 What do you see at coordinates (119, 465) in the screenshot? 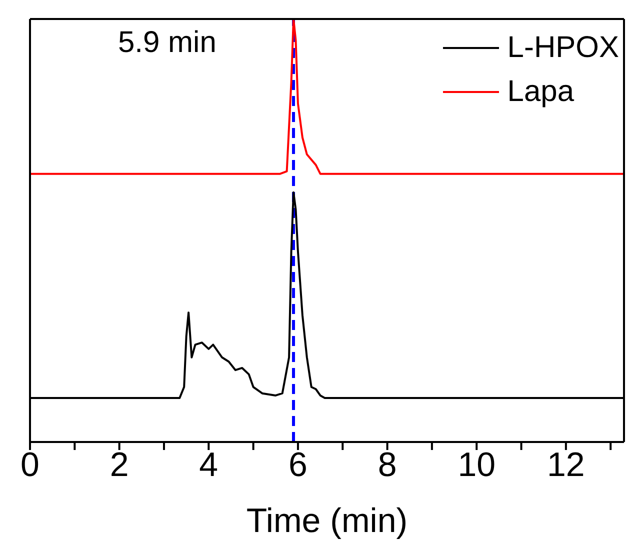
I see `x-tick-label: 2` at bounding box center [119, 465].